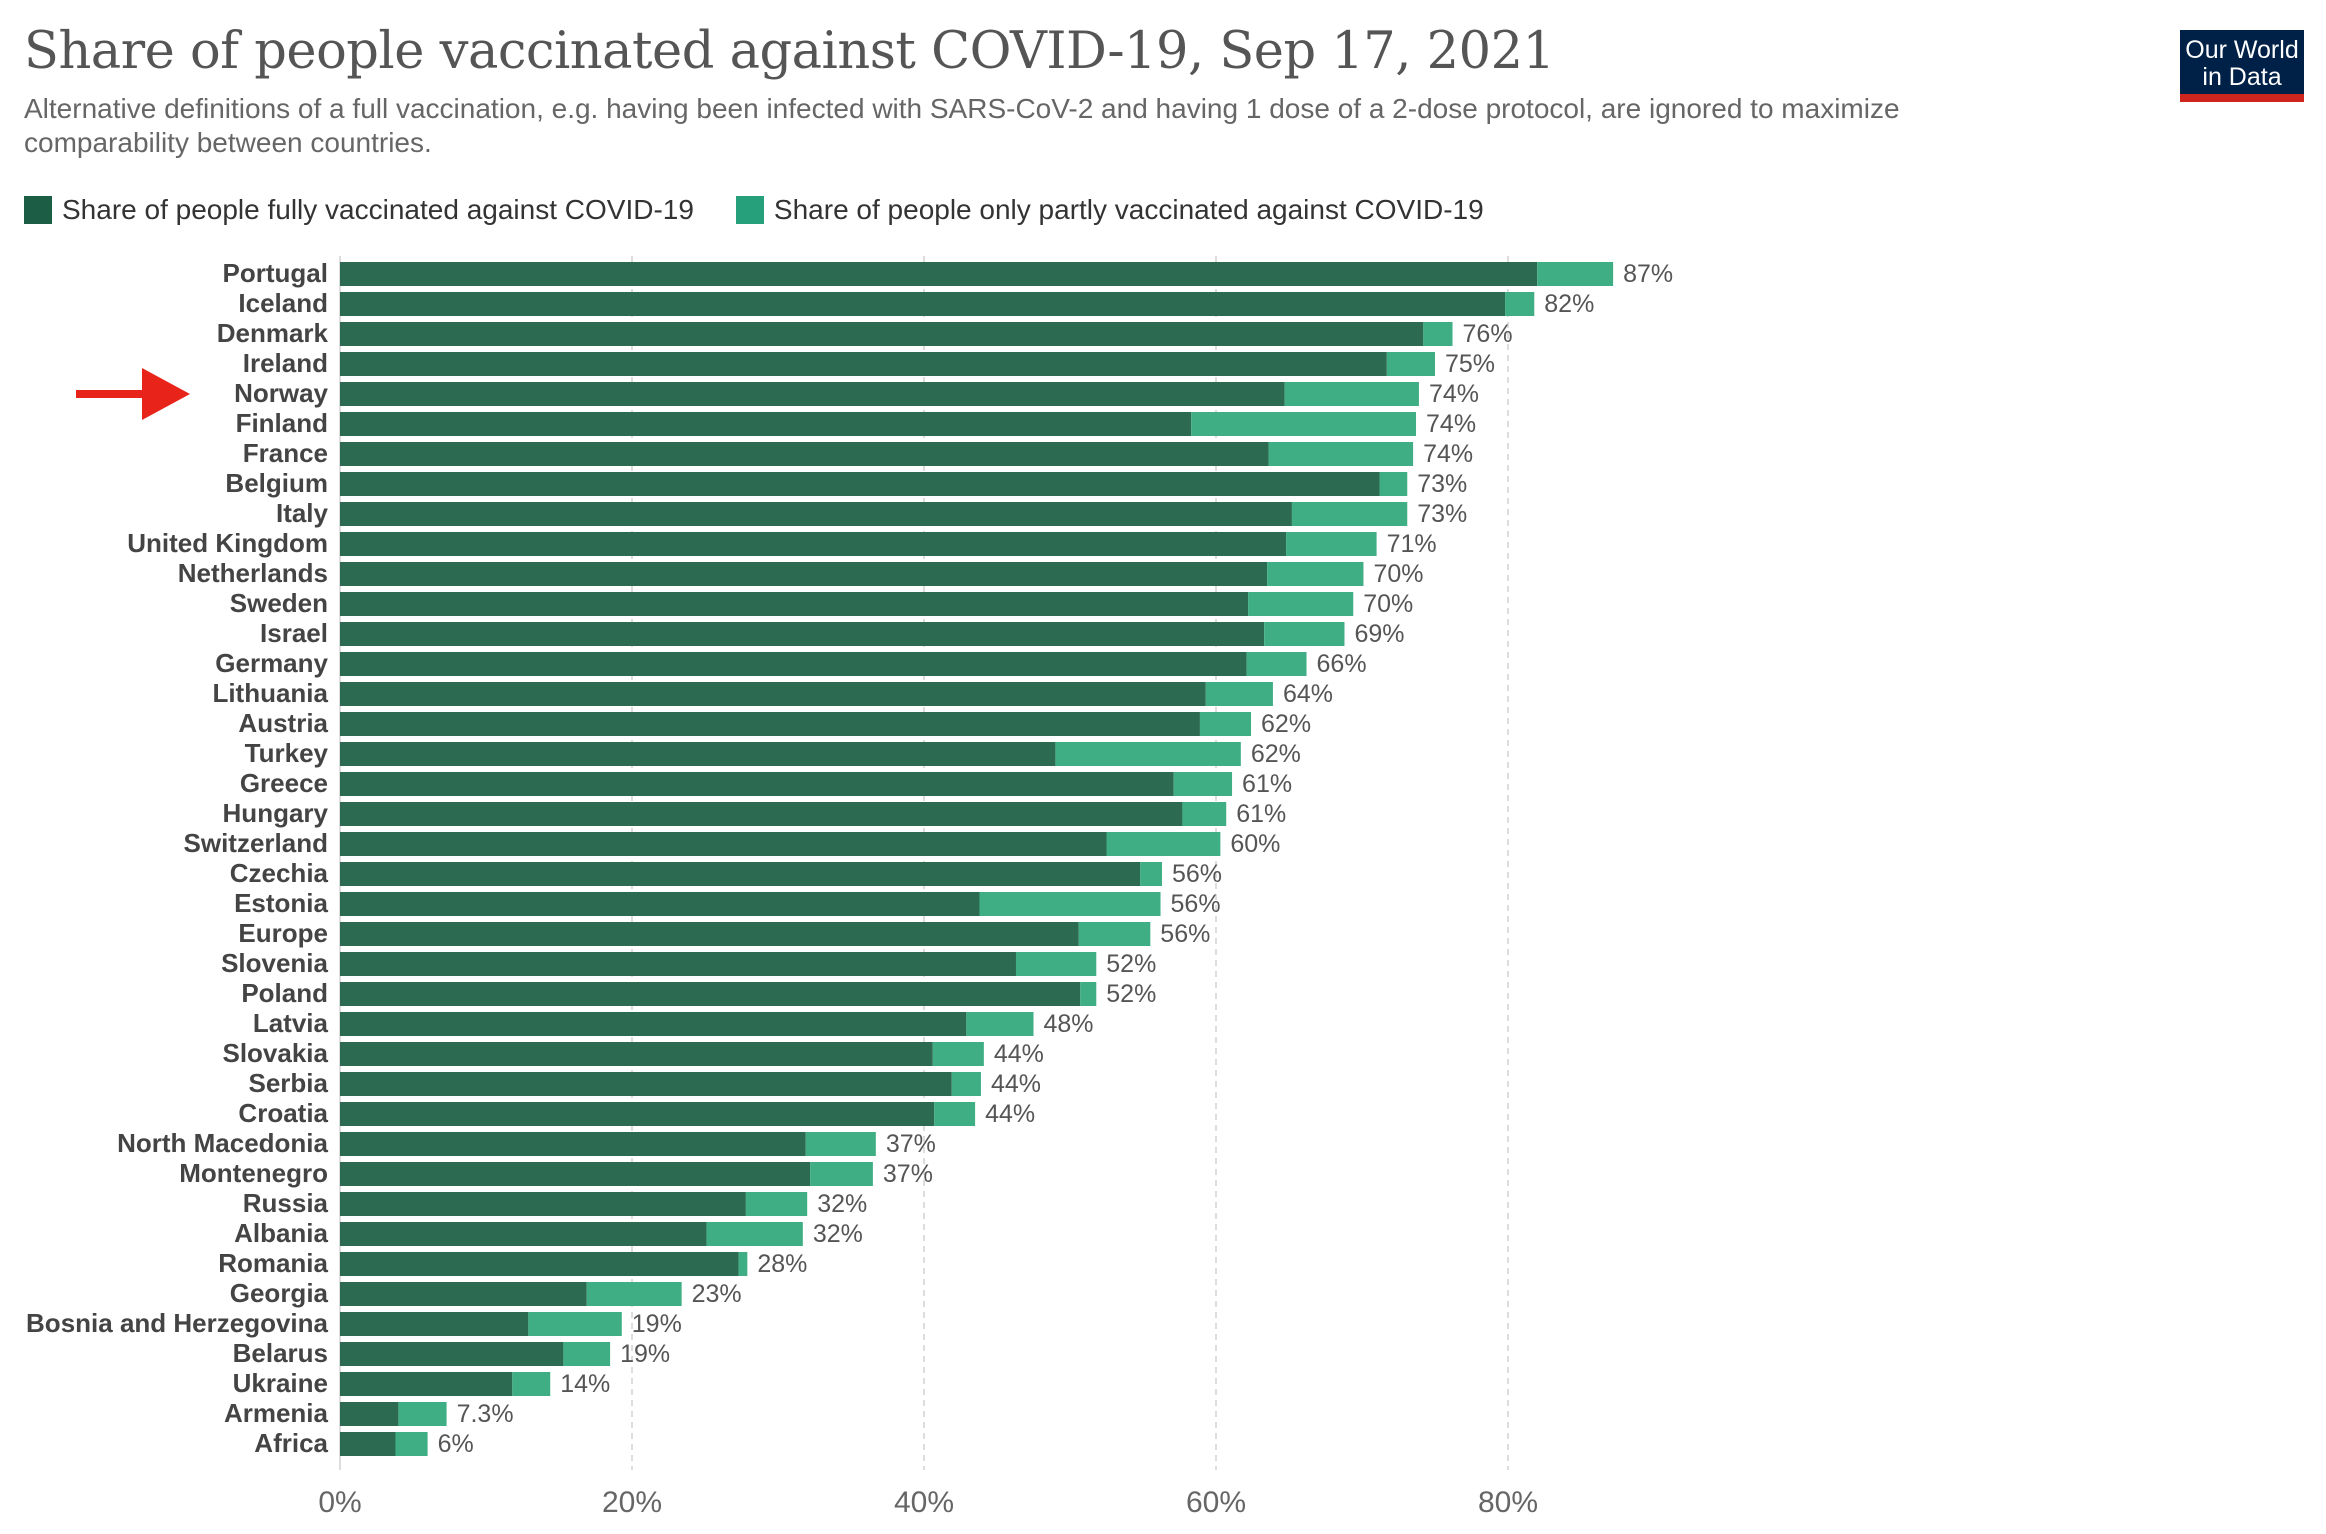 The image size is (2326, 1534). Describe the element at coordinates (645, 1083) in the screenshot. I see `bar-row-serbia: Serbia 44%` at that location.